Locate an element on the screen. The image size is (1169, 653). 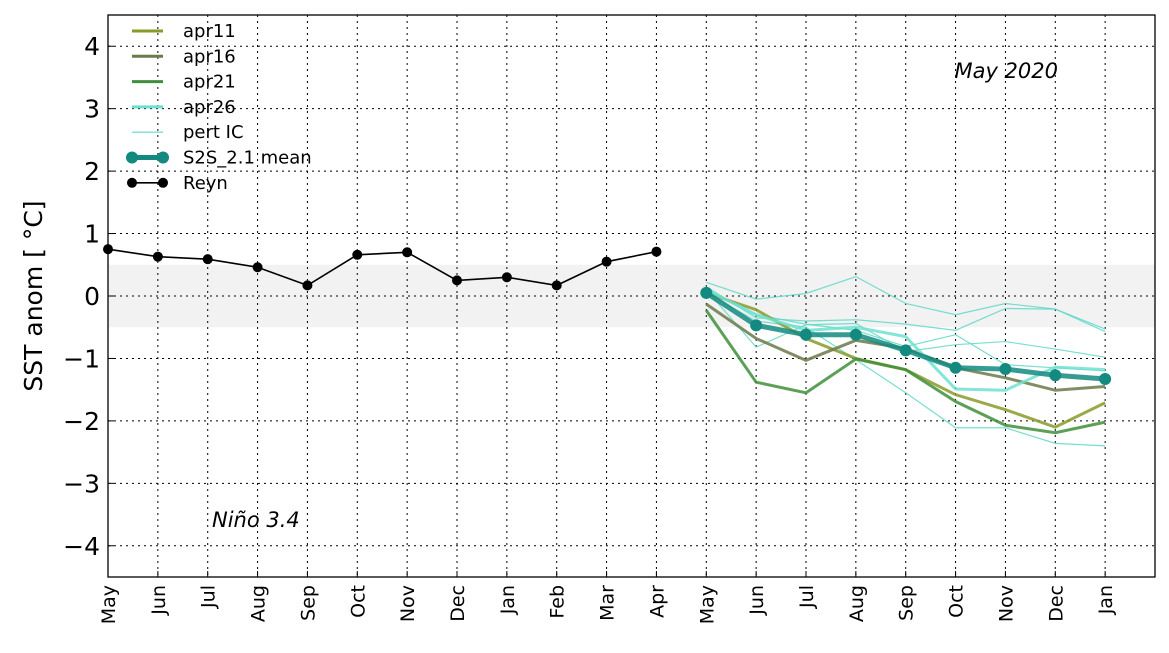
y-tick-label: 3 is located at coordinates (92, 109).